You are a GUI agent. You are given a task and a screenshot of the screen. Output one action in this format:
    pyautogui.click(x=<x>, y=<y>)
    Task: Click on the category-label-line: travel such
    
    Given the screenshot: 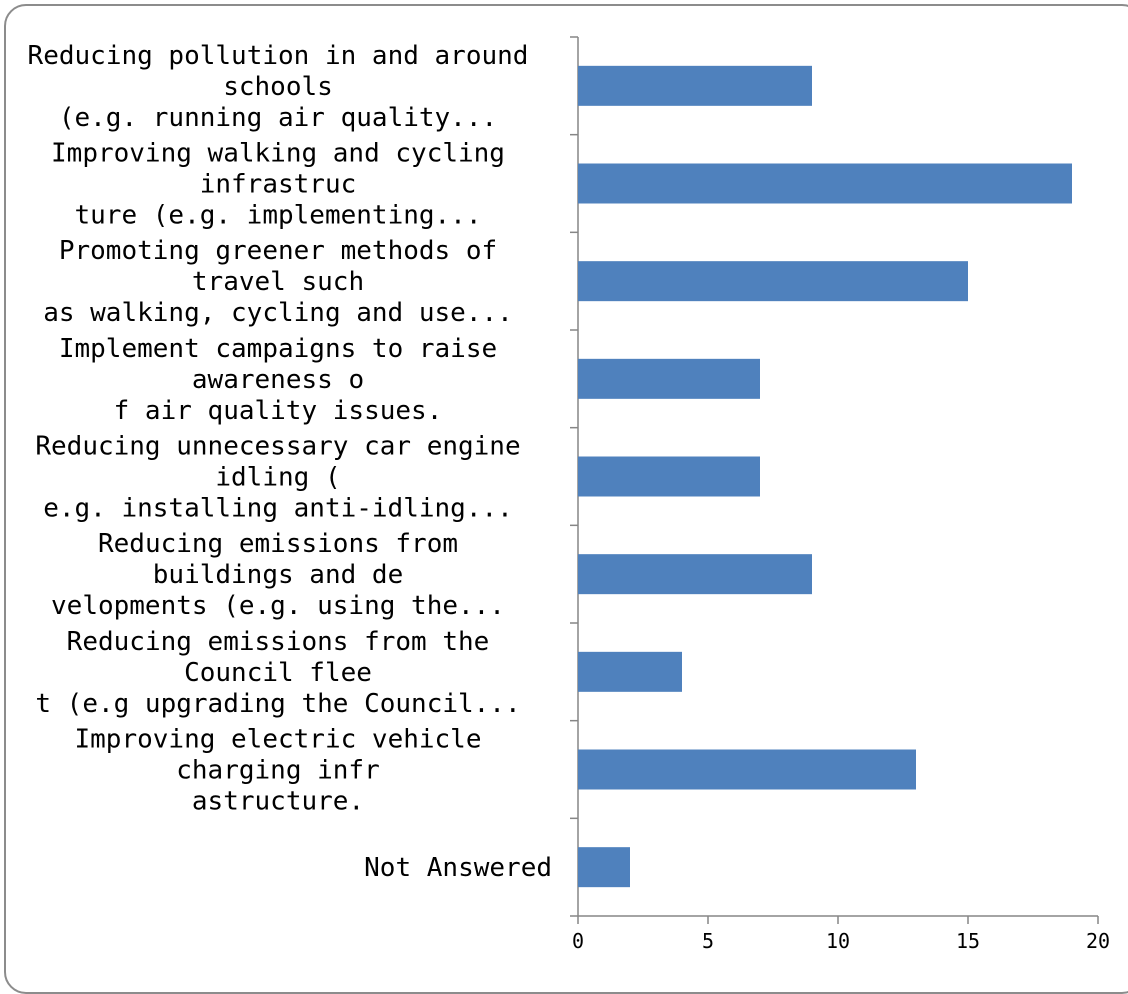 What is the action you would take?
    pyautogui.click(x=278, y=282)
    